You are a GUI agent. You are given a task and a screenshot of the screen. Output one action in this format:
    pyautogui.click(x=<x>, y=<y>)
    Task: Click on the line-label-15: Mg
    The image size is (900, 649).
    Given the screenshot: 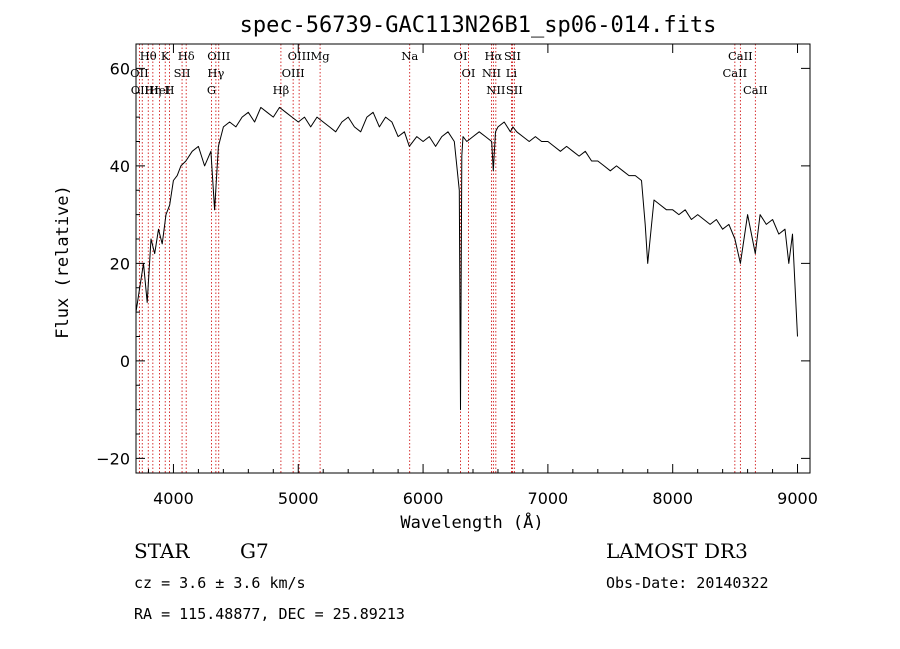 What is the action you would take?
    pyautogui.click(x=321, y=56)
    